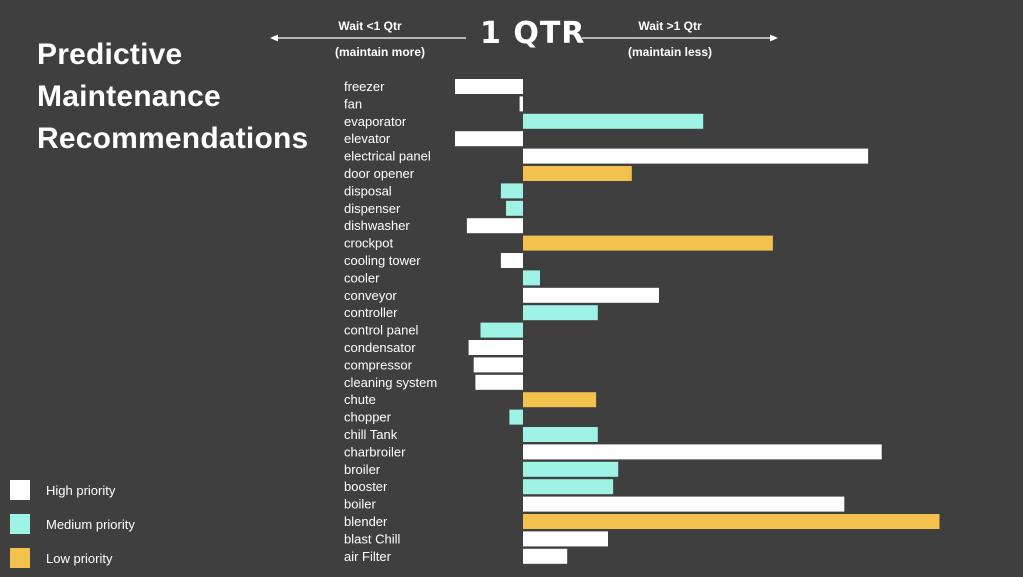  What do you see at coordinates (380, 347) in the screenshot?
I see `category-label-condensator: condensator` at bounding box center [380, 347].